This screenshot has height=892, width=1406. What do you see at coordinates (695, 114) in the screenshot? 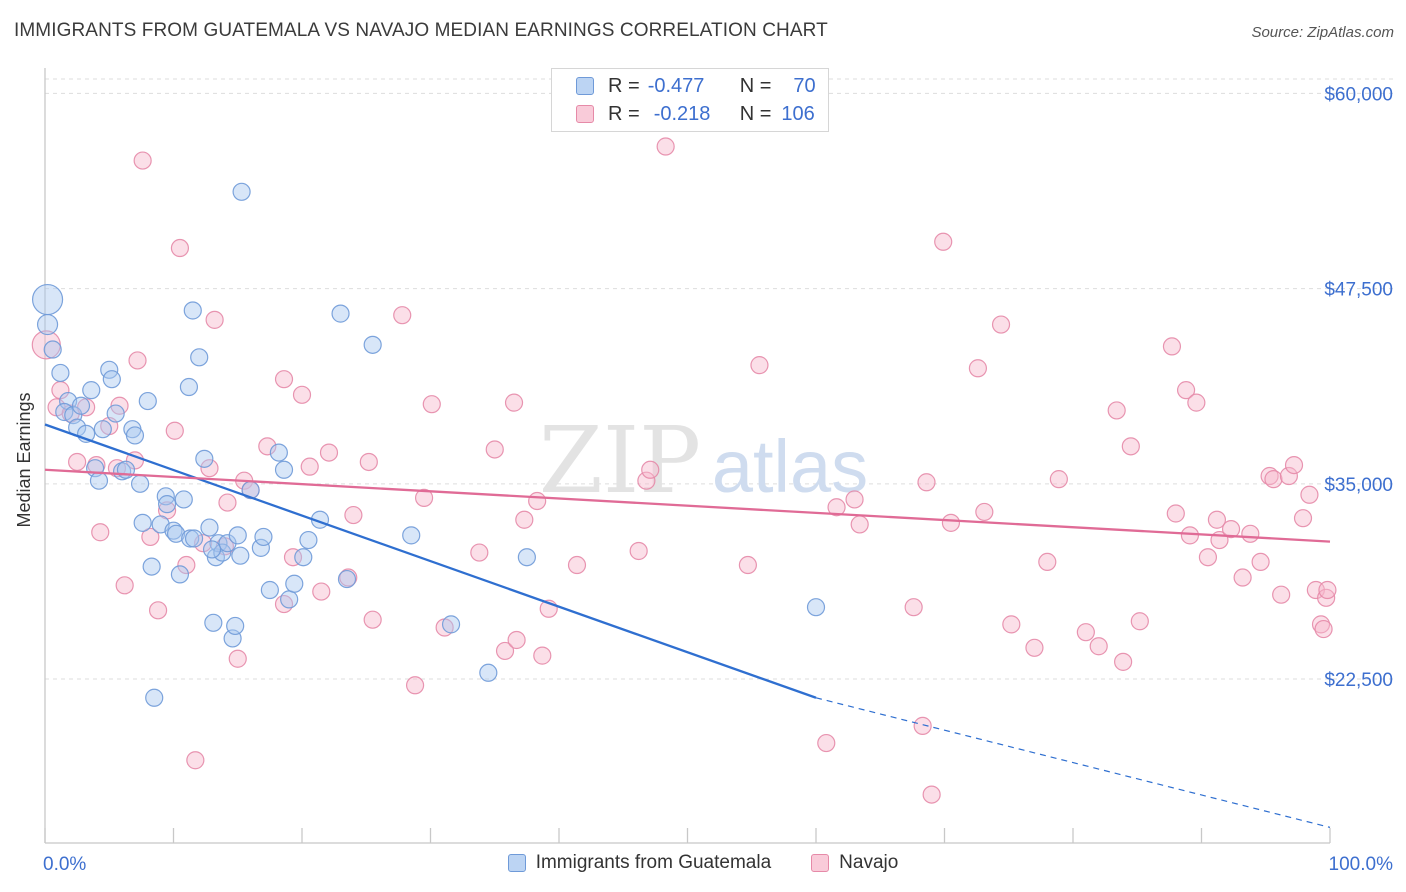
I see `legend-row-navajo: R = -0.218 N = 106` at bounding box center [695, 114].